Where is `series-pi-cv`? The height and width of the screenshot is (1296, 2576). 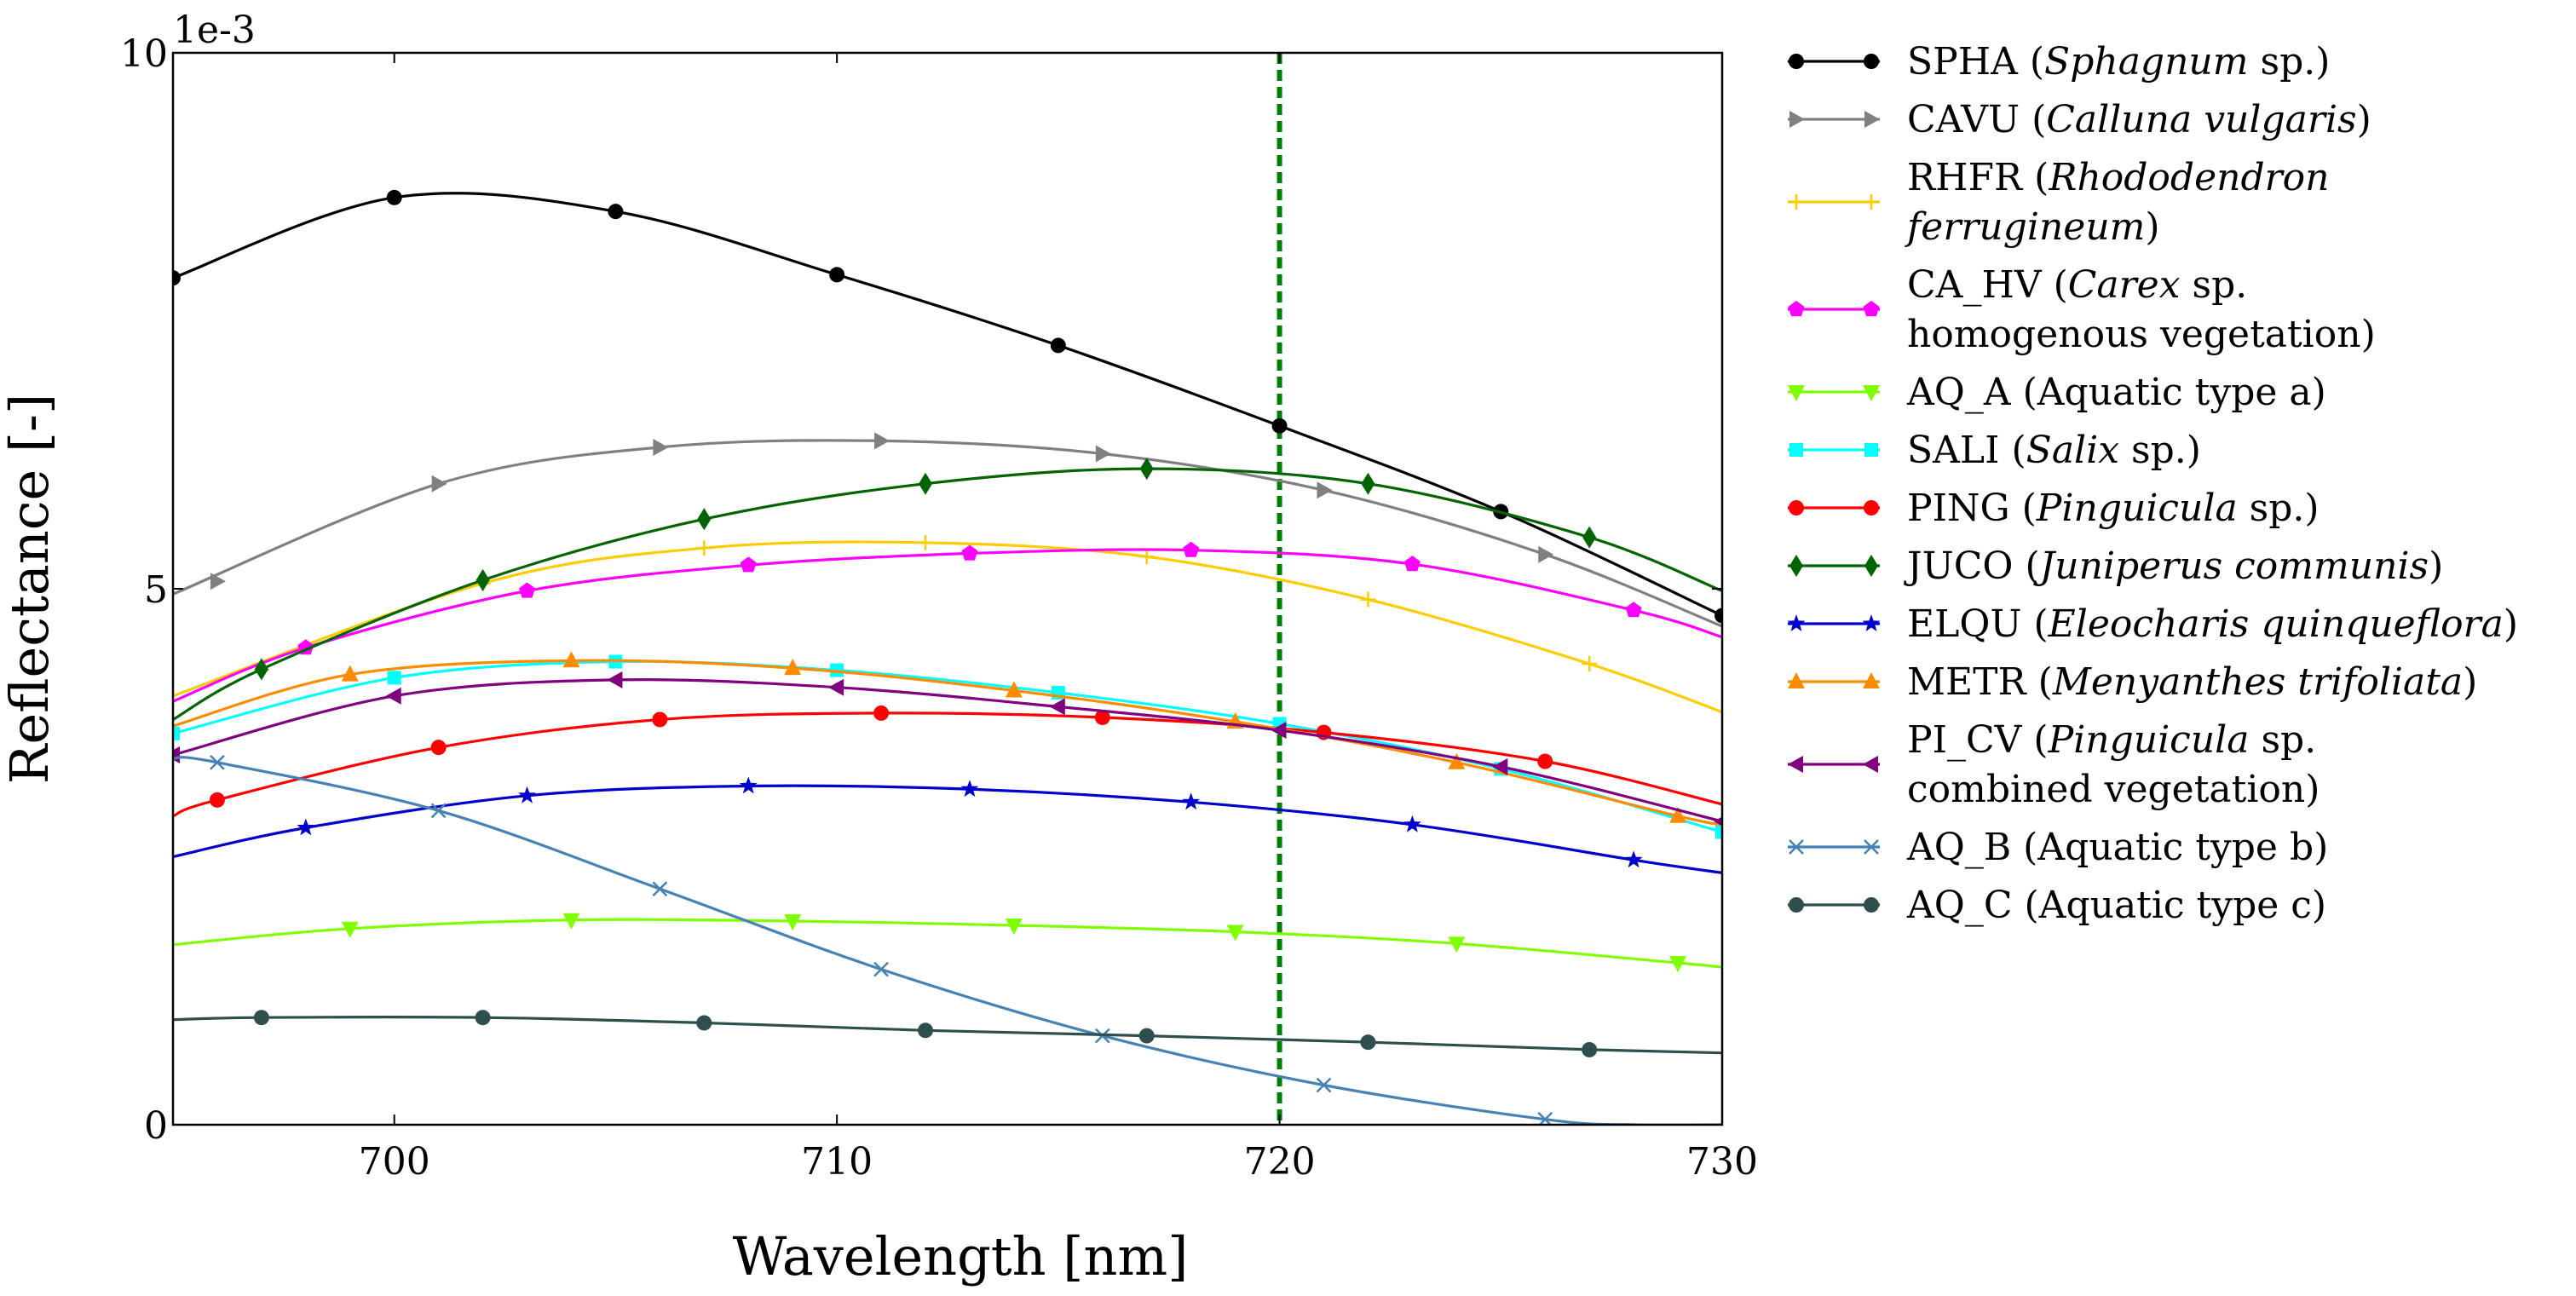 series-pi-cv is located at coordinates (947, 749).